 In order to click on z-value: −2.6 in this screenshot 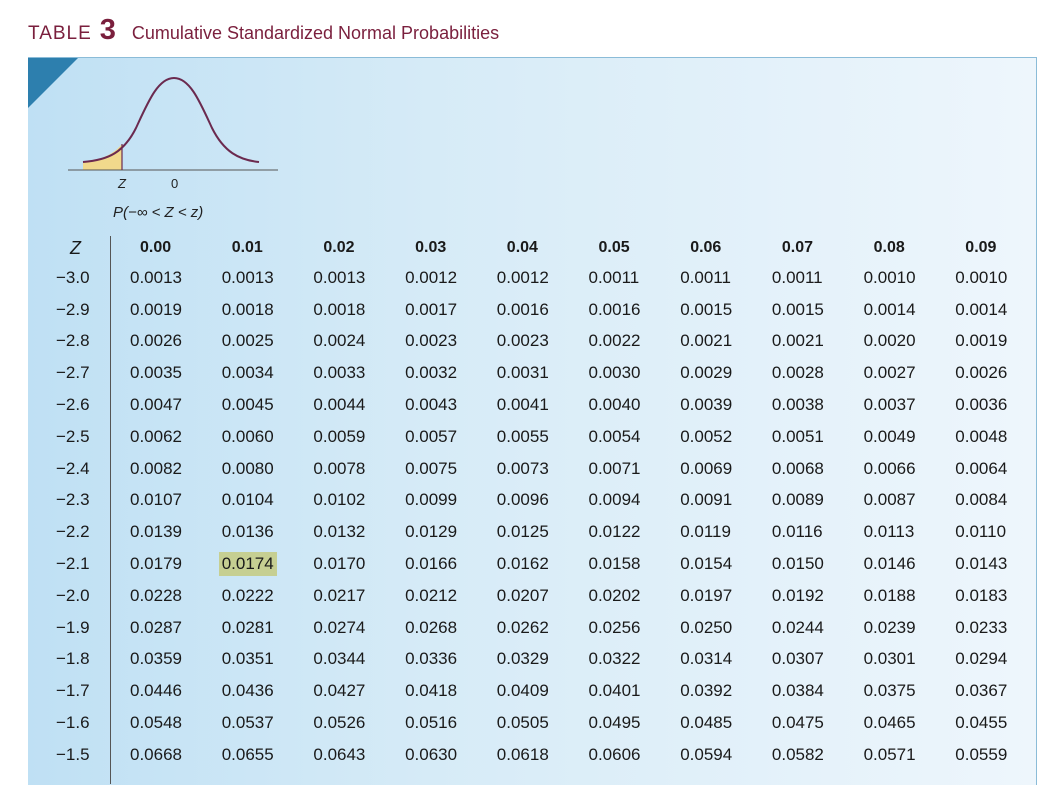, I will do `click(73, 405)`.